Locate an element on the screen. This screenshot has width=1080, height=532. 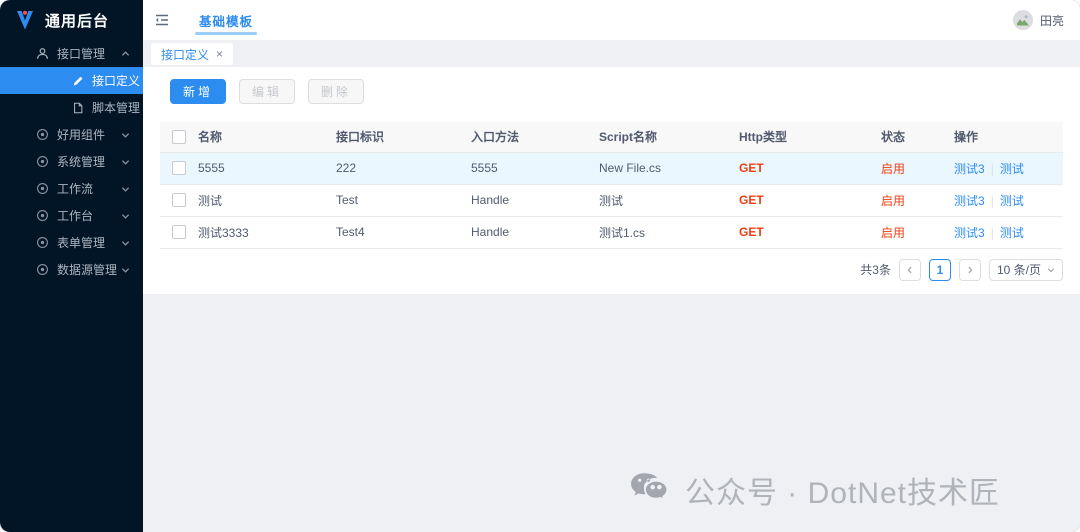
sidebar-item-label: 系统管理 is located at coordinates (81, 162).